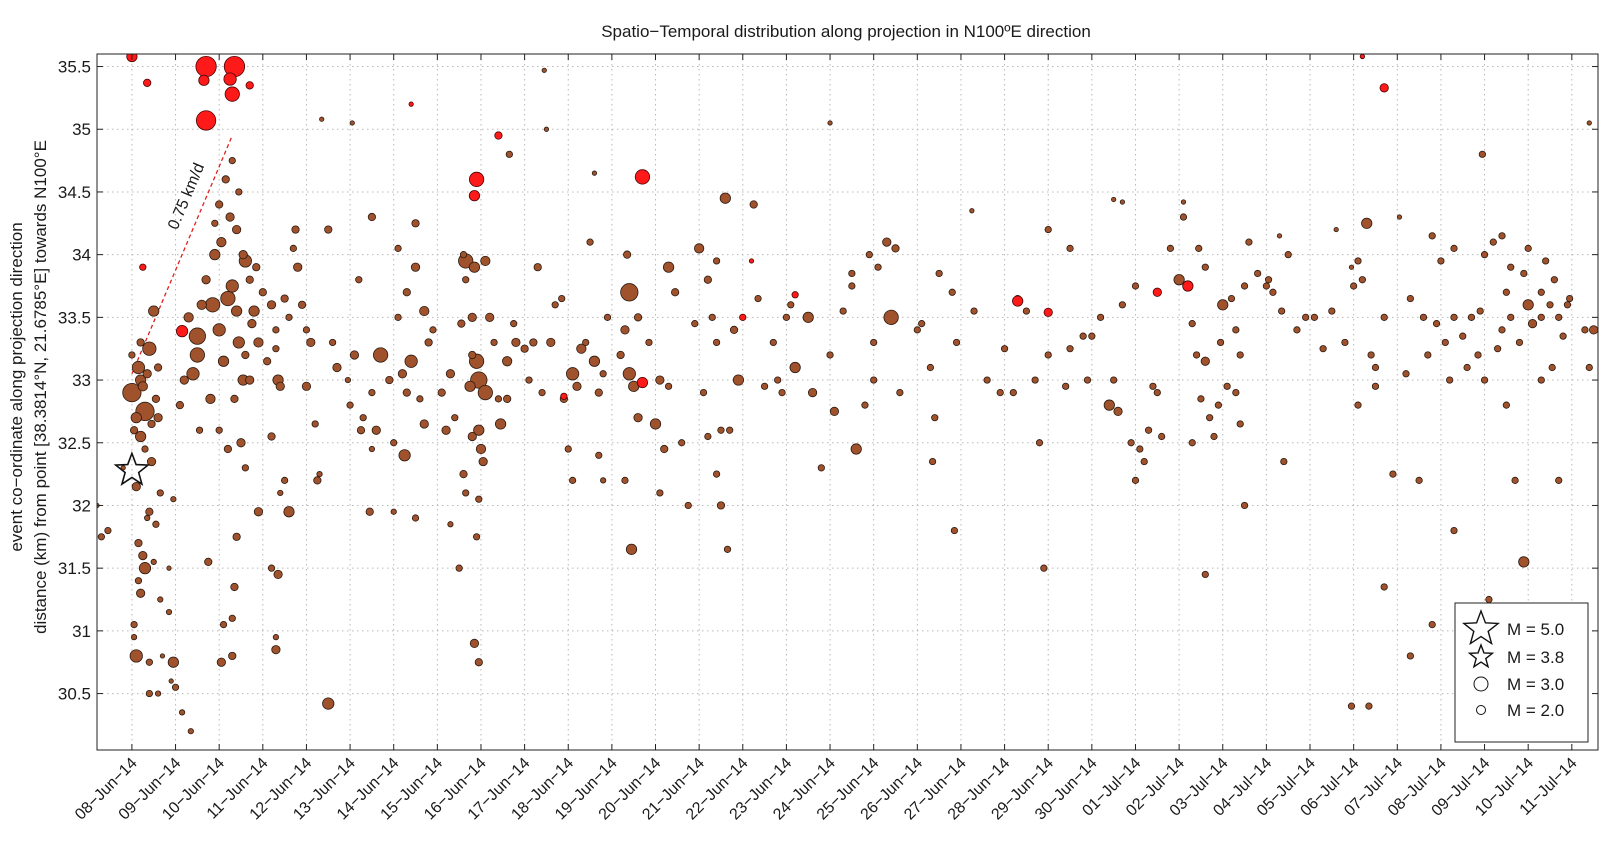 This screenshot has width=1616, height=848. Describe the element at coordinates (74, 317) in the screenshot. I see `y-tick-label: 33.5` at that location.